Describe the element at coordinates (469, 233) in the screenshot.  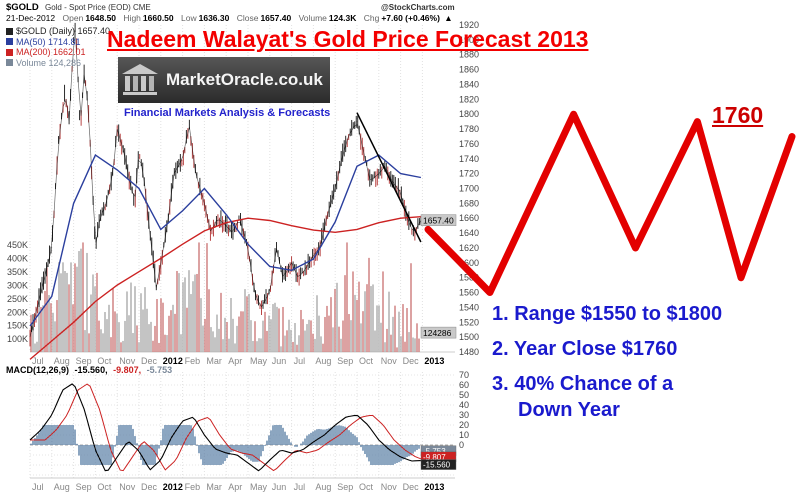
I see `svg-text: 1640` at that location.